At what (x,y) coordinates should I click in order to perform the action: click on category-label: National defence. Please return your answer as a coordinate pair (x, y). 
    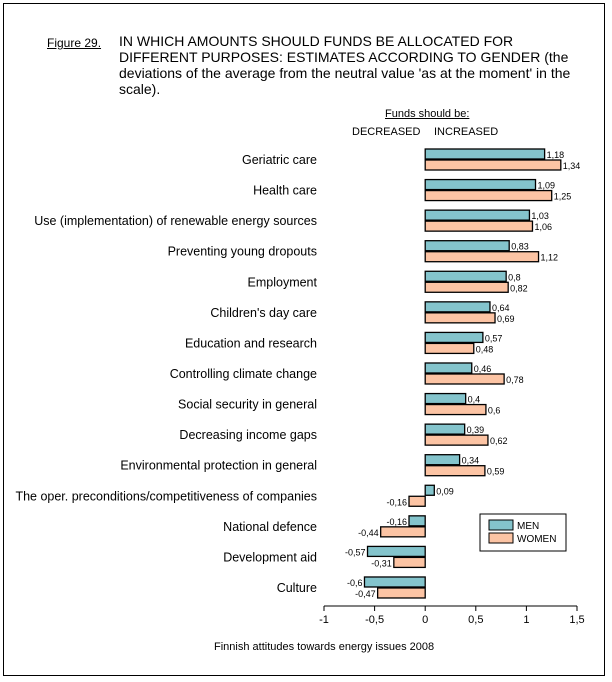
    Looking at the image, I should click on (270, 527).